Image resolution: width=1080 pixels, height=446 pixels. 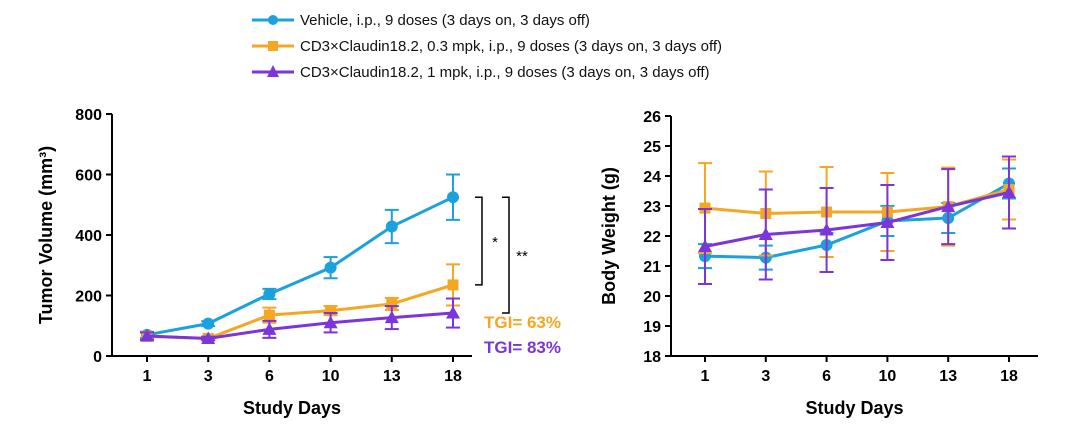 I want to click on x-tick-label: 18, so click(x=453, y=376).